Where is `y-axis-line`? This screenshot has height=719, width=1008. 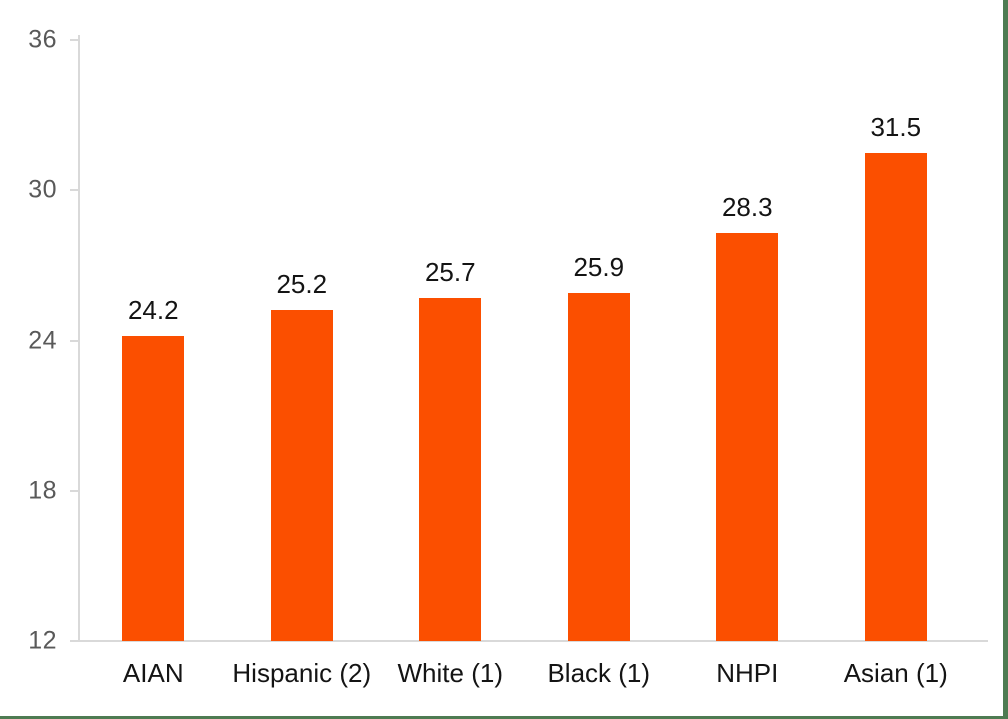 y-axis-line is located at coordinates (79, 338).